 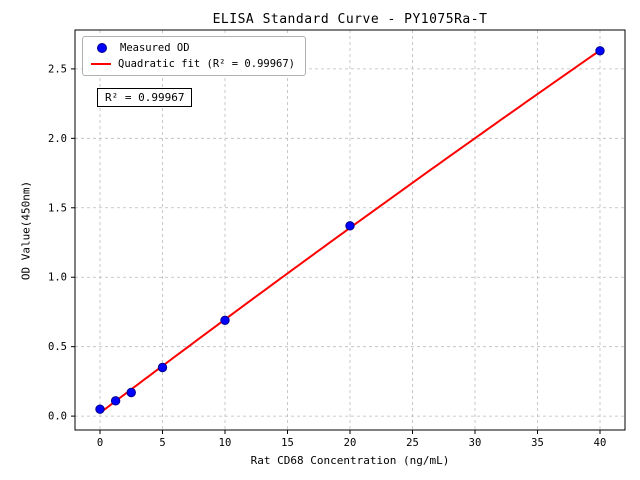 What do you see at coordinates (162, 443) in the screenshot?
I see `svg-text: 5` at bounding box center [162, 443].